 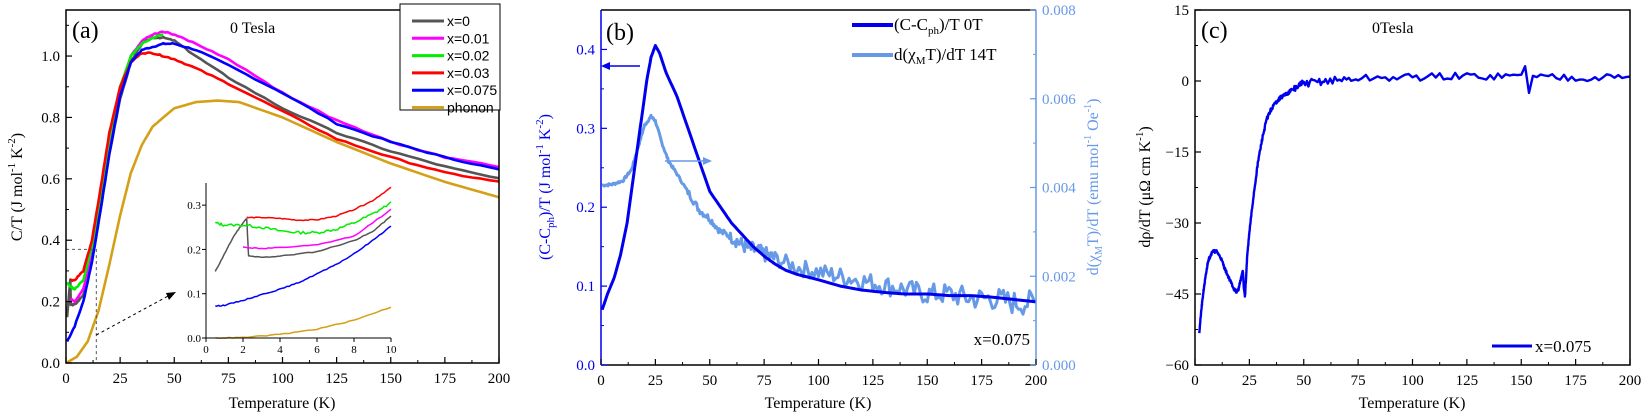 I want to click on right-arrow-head-icon, so click(x=707, y=161).